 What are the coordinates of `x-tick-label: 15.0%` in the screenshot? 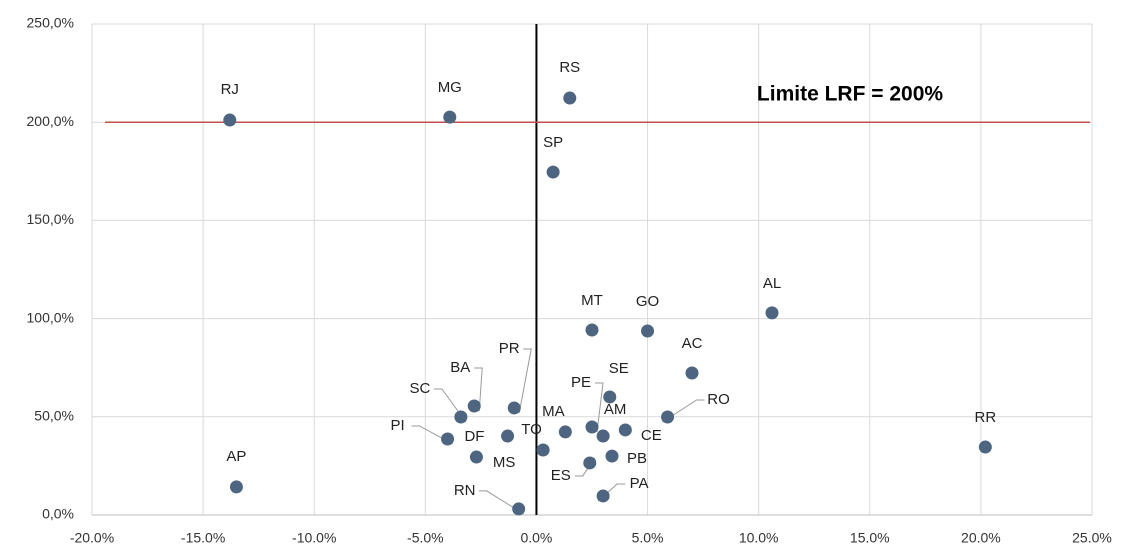 It's located at (870, 538).